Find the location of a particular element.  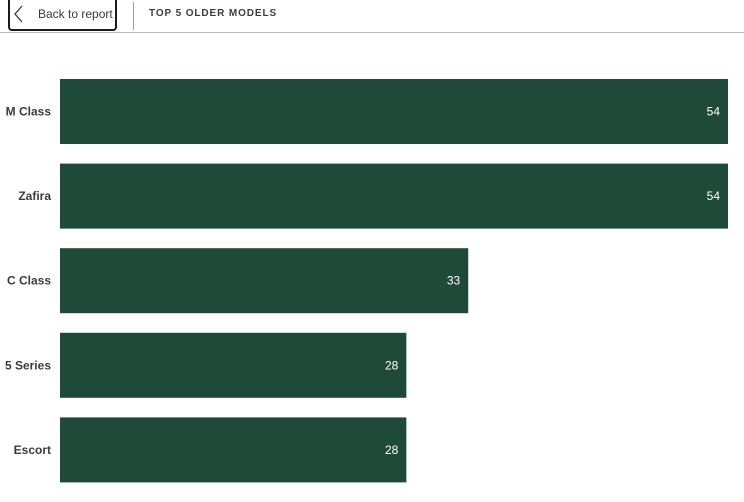

back-to-report-button: Back to report is located at coordinates (62, 15).